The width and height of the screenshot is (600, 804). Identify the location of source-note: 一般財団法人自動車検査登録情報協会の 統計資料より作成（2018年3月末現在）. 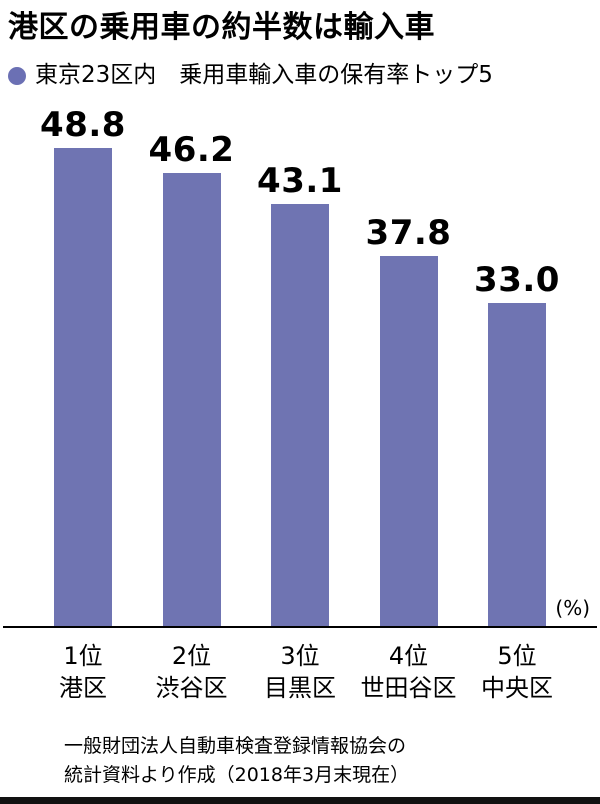
(300, 760).